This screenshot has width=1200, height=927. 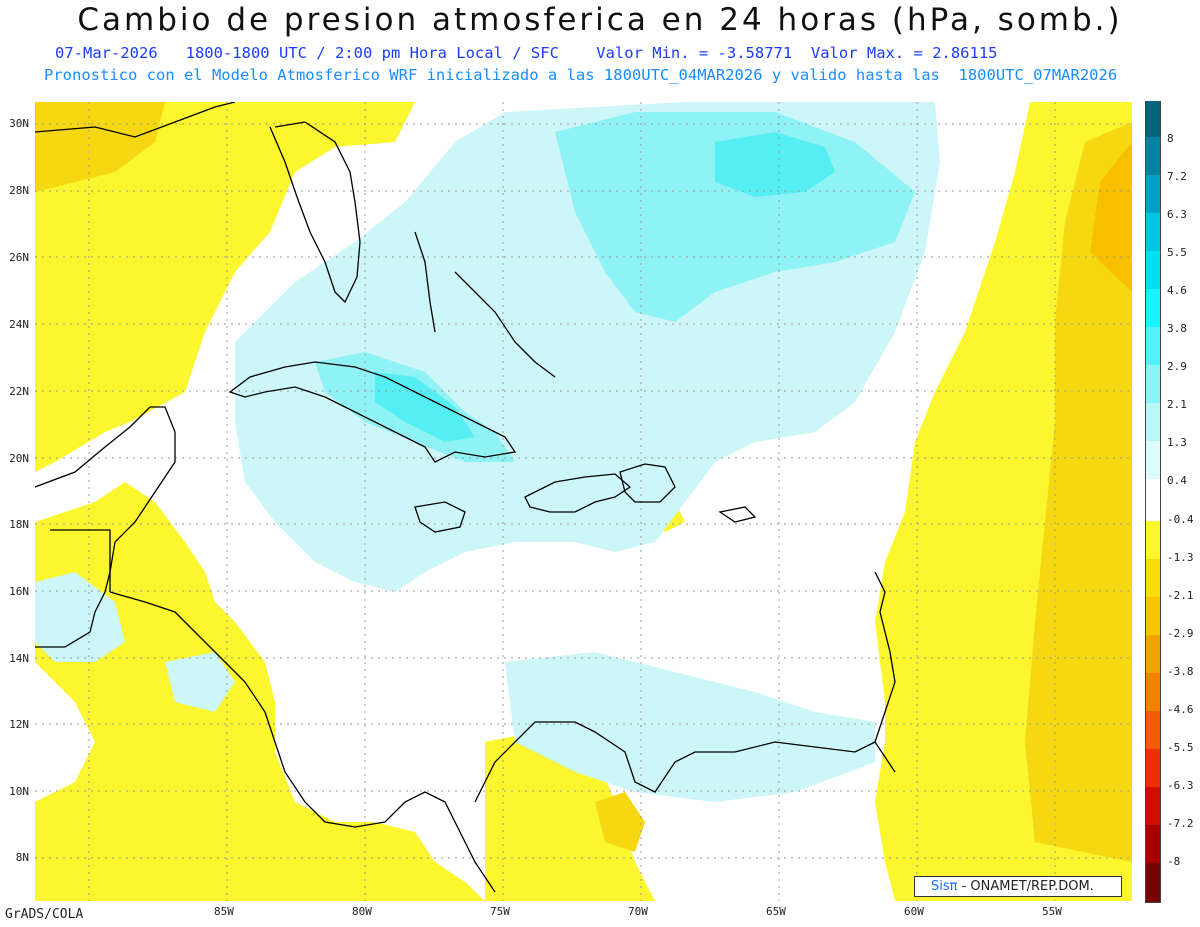 I want to click on colorbar-label: -3.8, so click(x=1180, y=671).